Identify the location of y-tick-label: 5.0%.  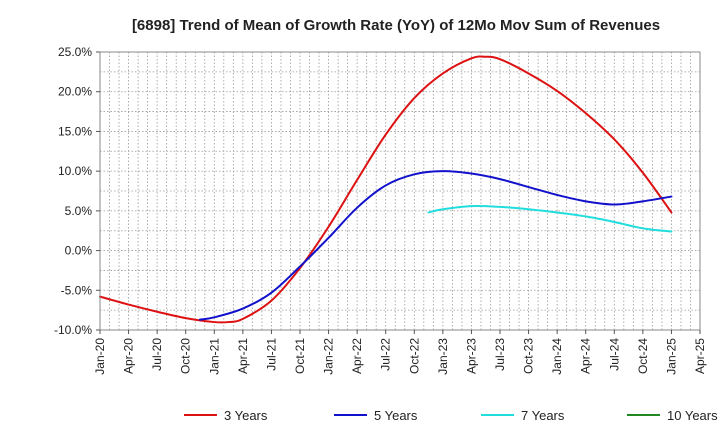
(79, 211).